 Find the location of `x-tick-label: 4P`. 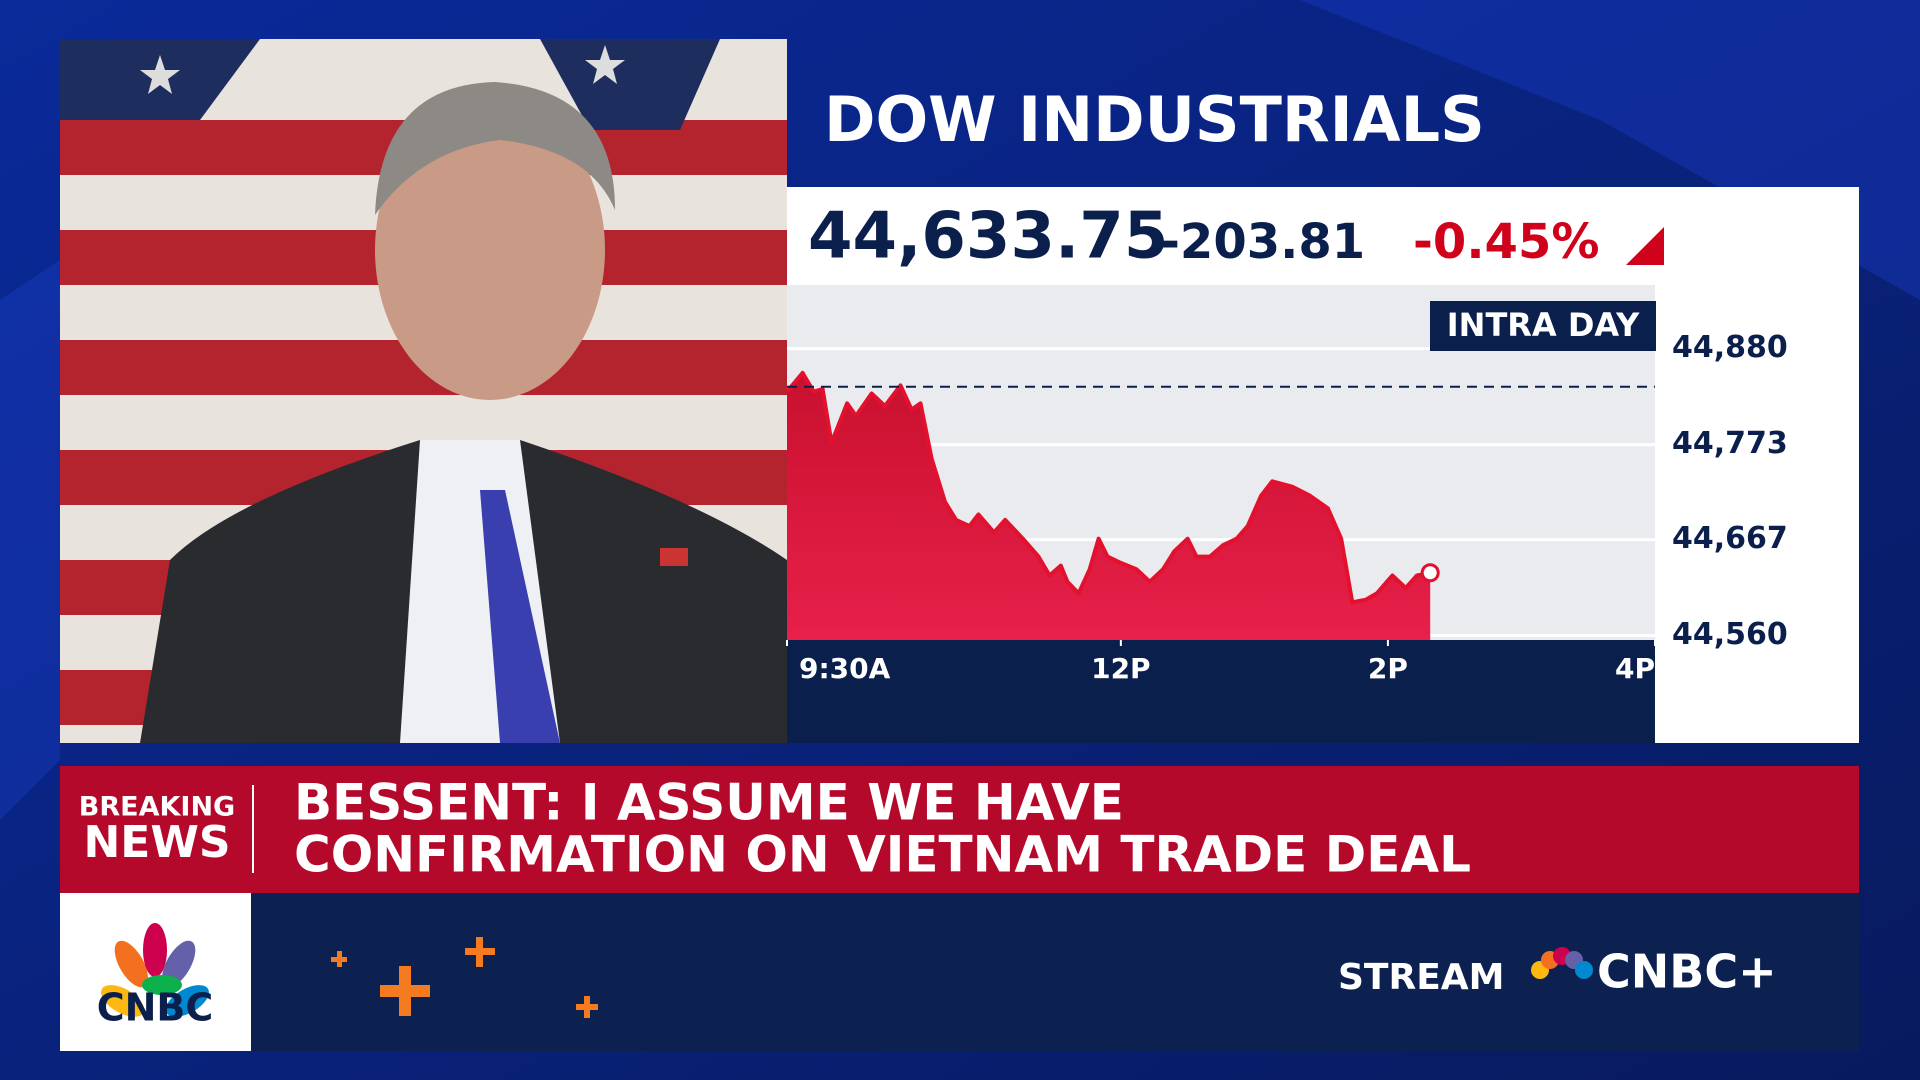

x-tick-label: 4P is located at coordinates (1635, 668).